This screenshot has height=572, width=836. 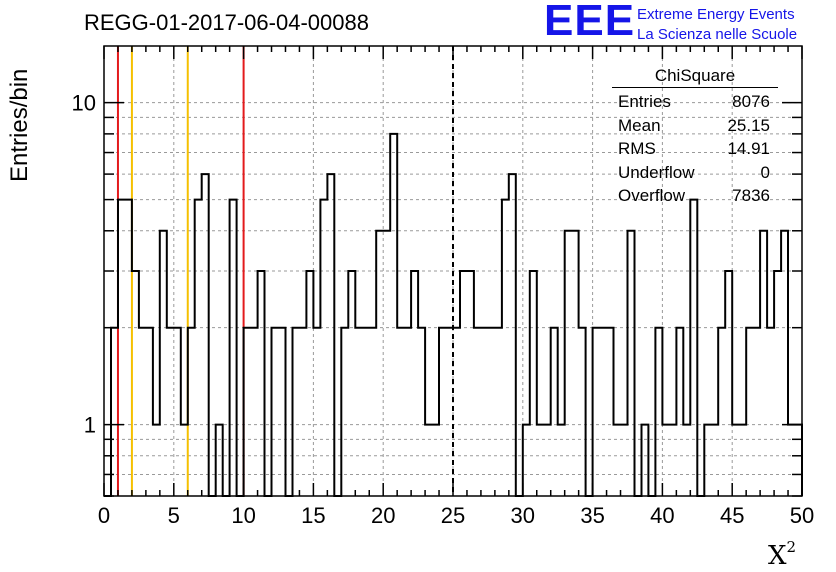 I want to click on stats-row-mean: Mean 25.15, so click(x=695, y=126).